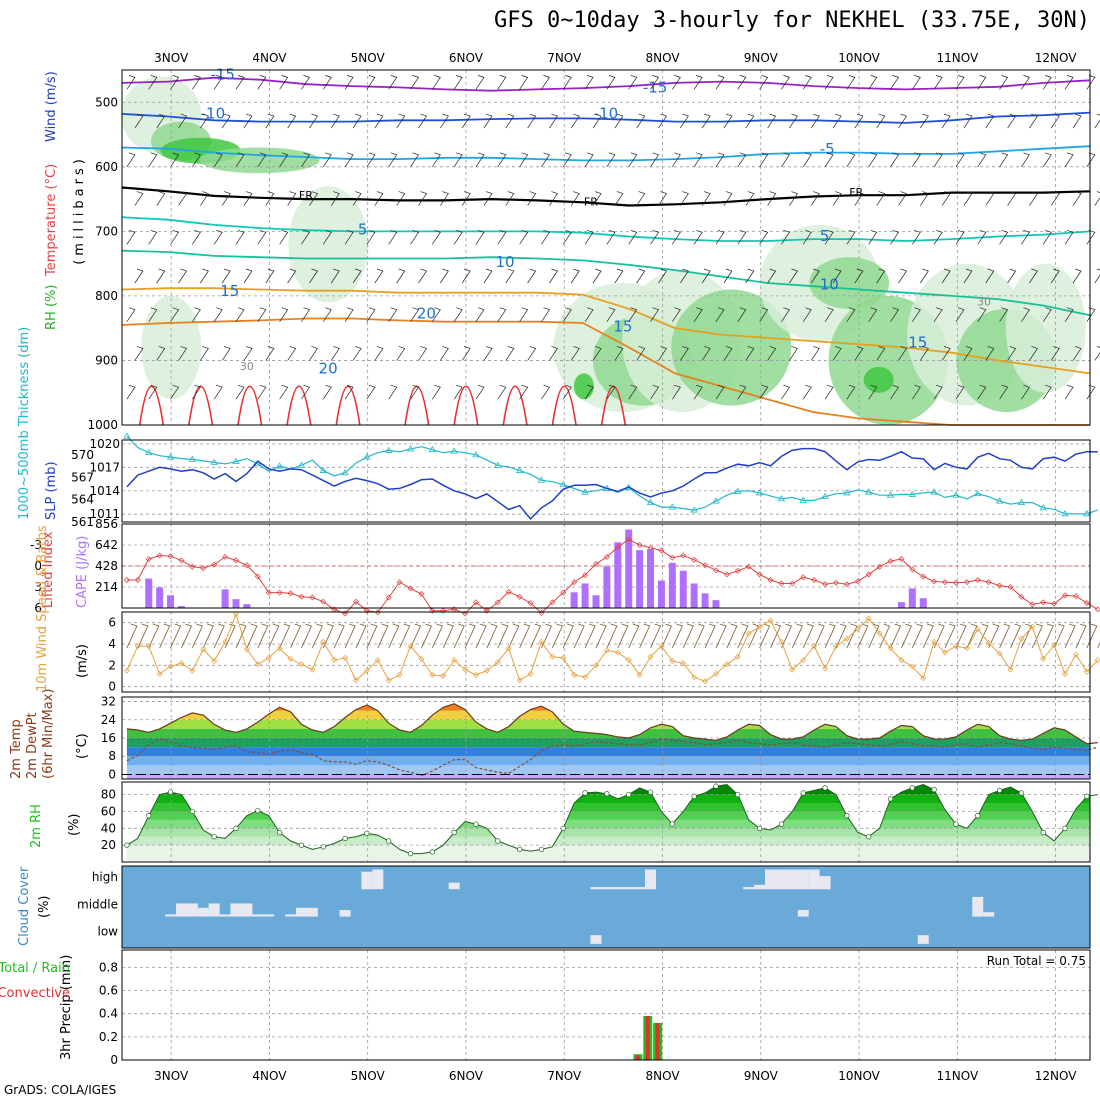  I want to click on contour-label: 20, so click(426, 314).